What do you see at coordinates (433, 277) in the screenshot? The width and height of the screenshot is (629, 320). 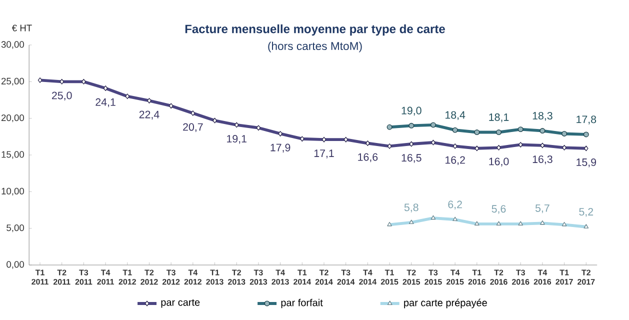 I see `x-tick-label: T3 2015` at bounding box center [433, 277].